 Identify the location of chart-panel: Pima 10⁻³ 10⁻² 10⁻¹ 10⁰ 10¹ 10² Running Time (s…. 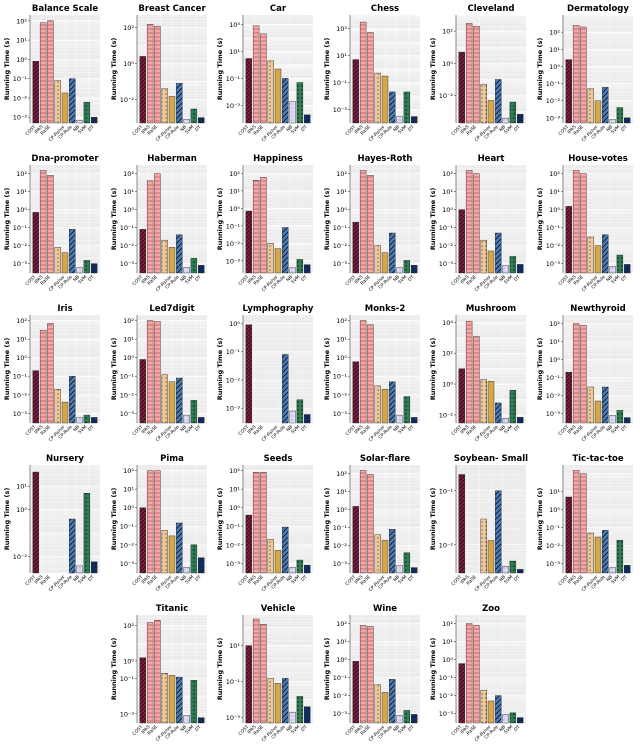
(158, 523).